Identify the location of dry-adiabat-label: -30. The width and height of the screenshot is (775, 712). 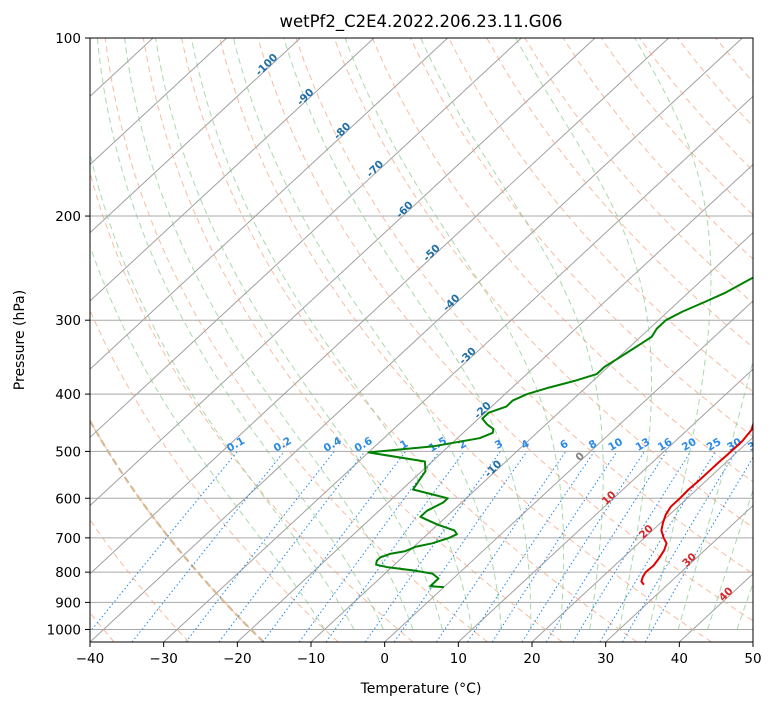
(468, 356).